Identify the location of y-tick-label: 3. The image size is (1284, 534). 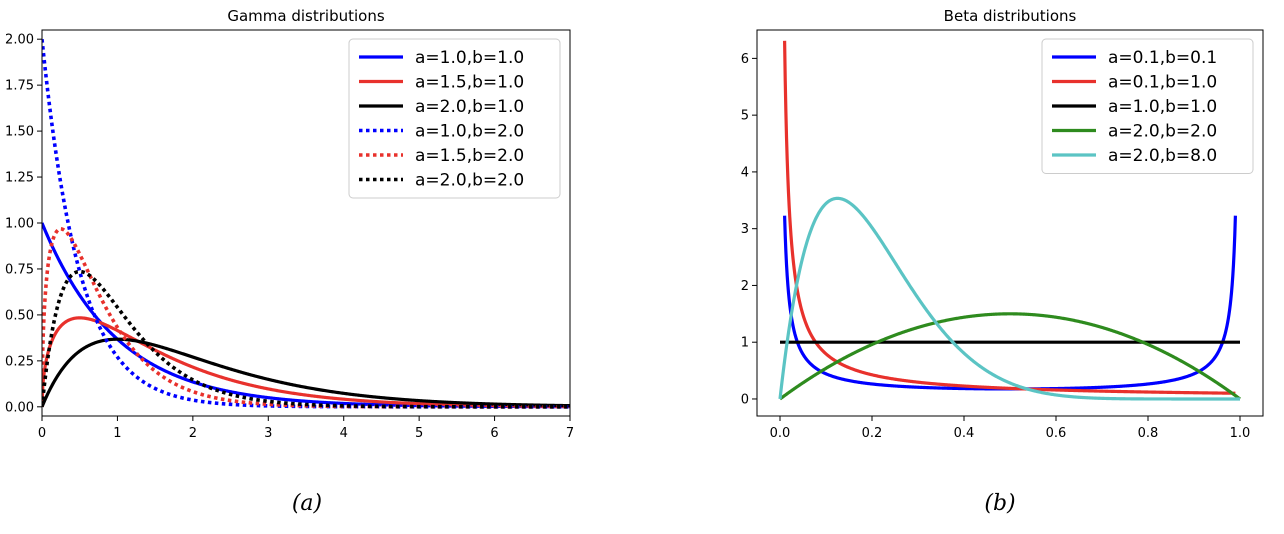
(745, 229).